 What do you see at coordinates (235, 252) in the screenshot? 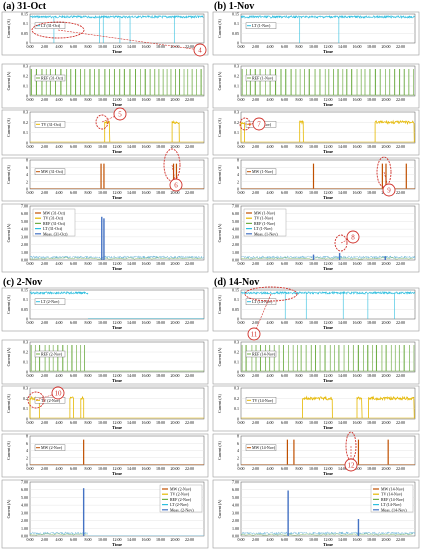
I see `y-tick-label: 1.00` at bounding box center [235, 252].